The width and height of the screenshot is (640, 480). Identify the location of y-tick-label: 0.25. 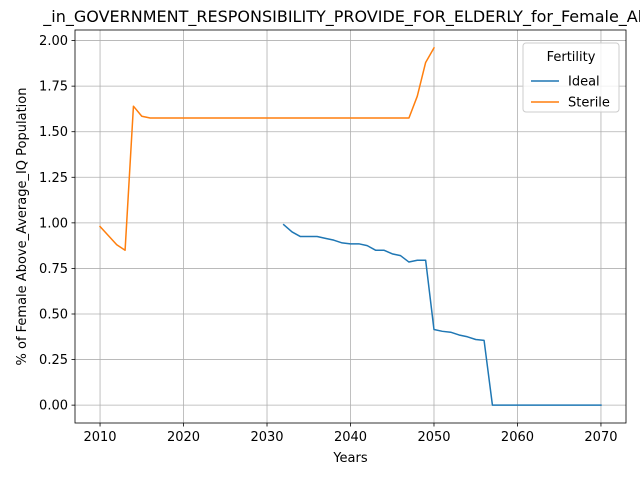
(53, 360).